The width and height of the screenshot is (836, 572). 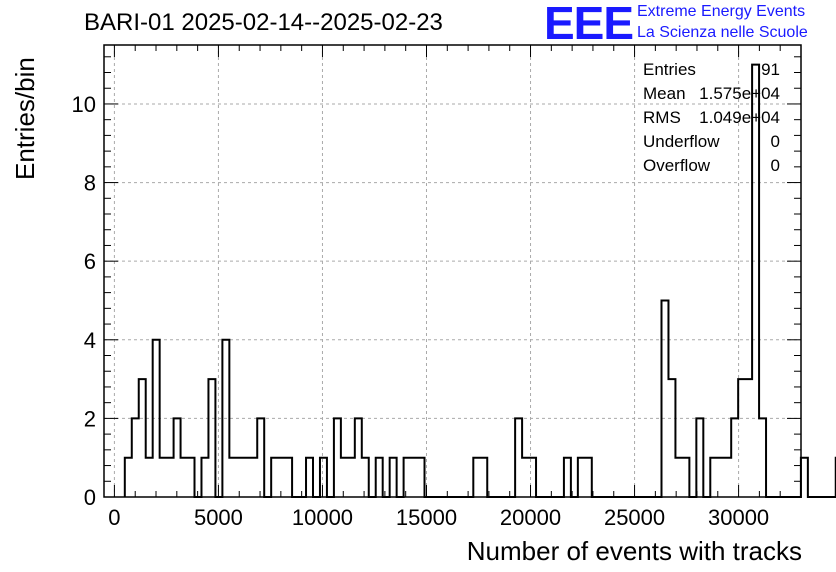 I want to click on logo-line-2: La Scienza nelle Scuole, so click(x=722, y=32).